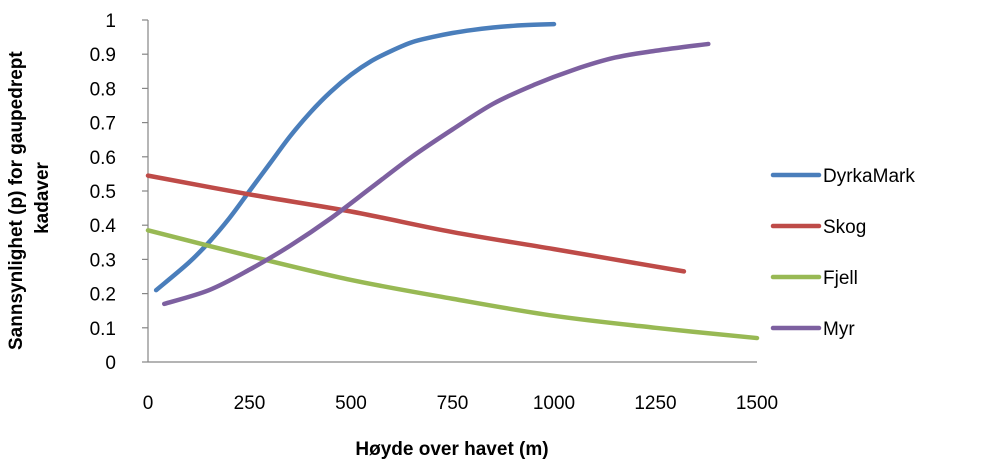 This screenshot has height=468, width=1006. I want to click on x-axis-title: Høyde over havet (m), so click(451, 449).